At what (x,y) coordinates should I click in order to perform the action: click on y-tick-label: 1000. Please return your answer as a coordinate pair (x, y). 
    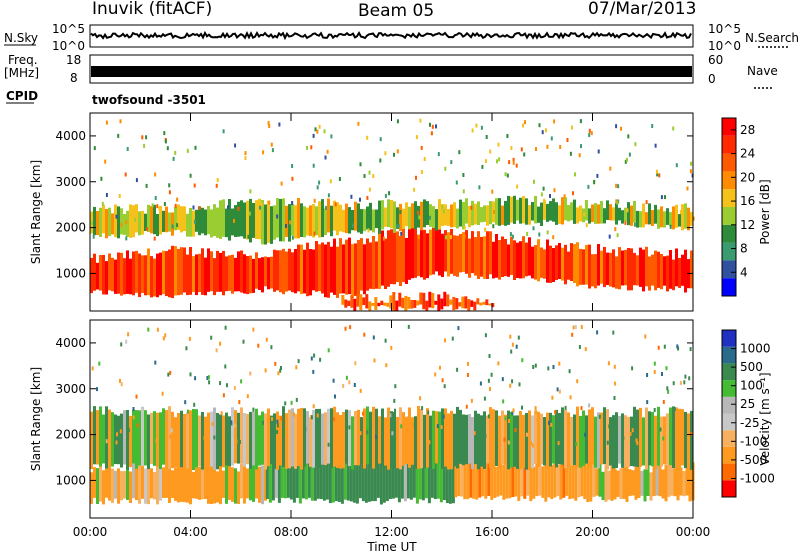
    Looking at the image, I should click on (70, 480).